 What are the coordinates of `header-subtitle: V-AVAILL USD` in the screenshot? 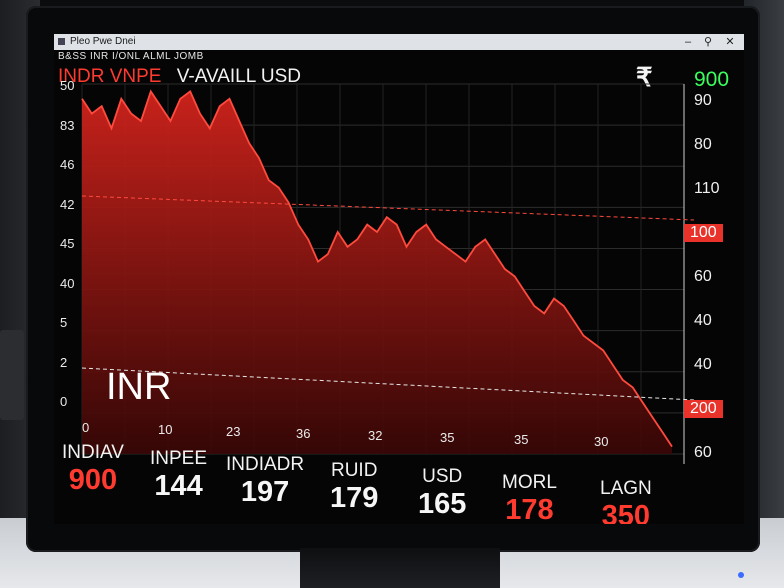 It's located at (239, 76).